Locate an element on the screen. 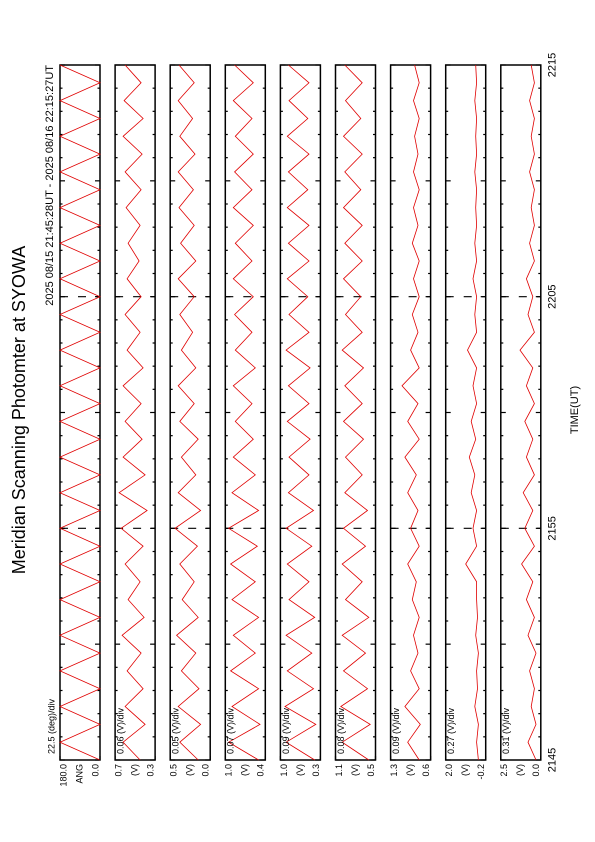  y-tick-label: 2.5 is located at coordinates (504, 770).